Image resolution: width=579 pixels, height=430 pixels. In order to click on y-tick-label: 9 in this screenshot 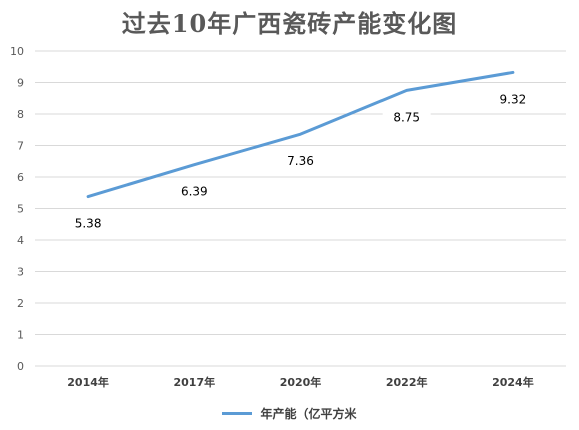, I will do `click(20, 83)`.